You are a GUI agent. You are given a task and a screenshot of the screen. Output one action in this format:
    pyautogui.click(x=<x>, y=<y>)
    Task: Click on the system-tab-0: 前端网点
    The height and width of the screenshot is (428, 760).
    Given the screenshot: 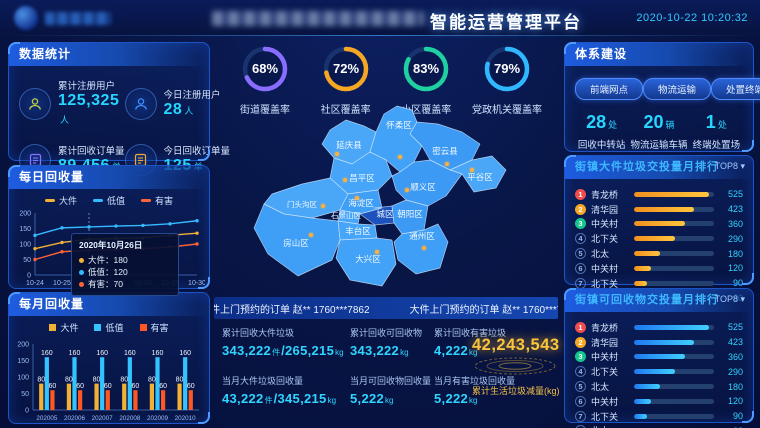 What is the action you would take?
    pyautogui.click(x=609, y=89)
    